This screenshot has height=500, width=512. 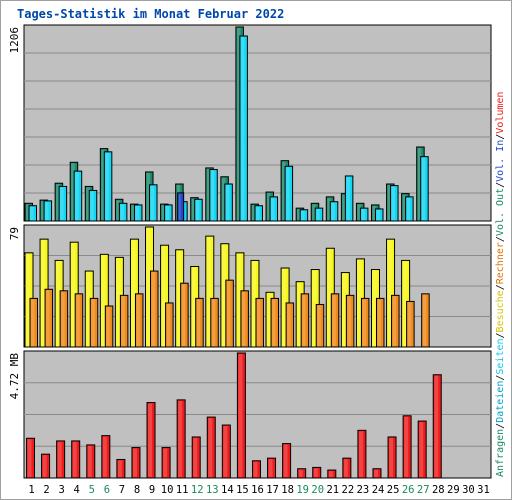 I want to click on bar-volumen-day-11-shade, so click(x=180, y=438).